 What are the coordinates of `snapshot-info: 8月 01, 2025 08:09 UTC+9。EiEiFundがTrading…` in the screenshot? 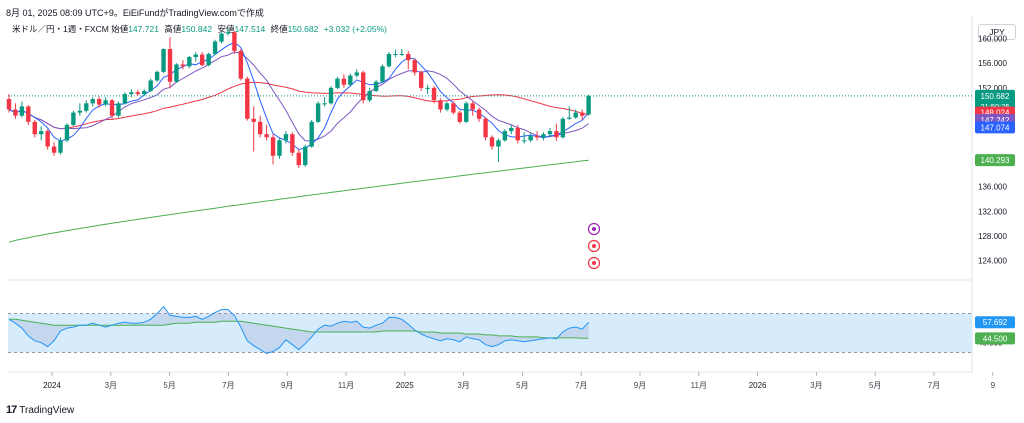 It's located at (135, 13).